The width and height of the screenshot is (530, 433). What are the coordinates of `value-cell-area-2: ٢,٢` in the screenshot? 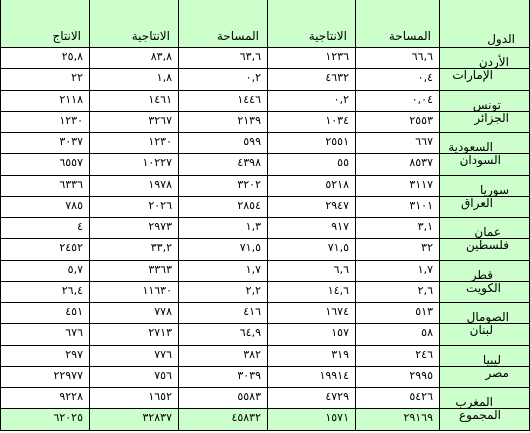 It's located at (223, 292).